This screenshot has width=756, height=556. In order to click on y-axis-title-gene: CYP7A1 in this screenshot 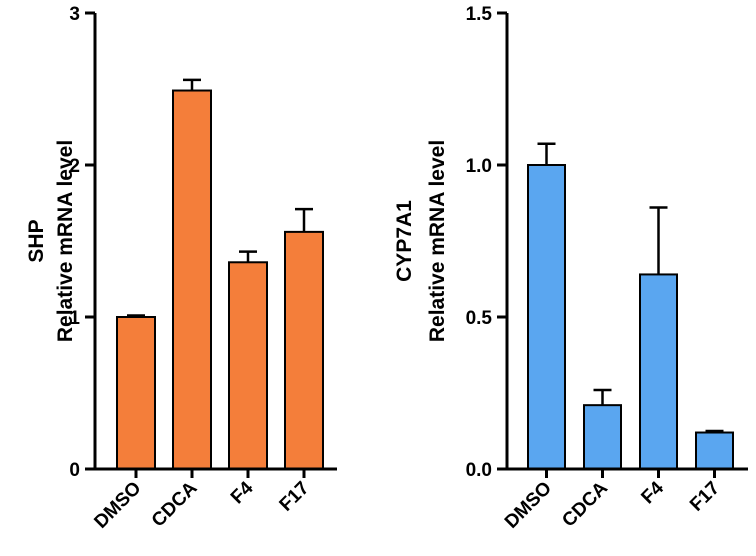, I will do `click(404, 241)`.